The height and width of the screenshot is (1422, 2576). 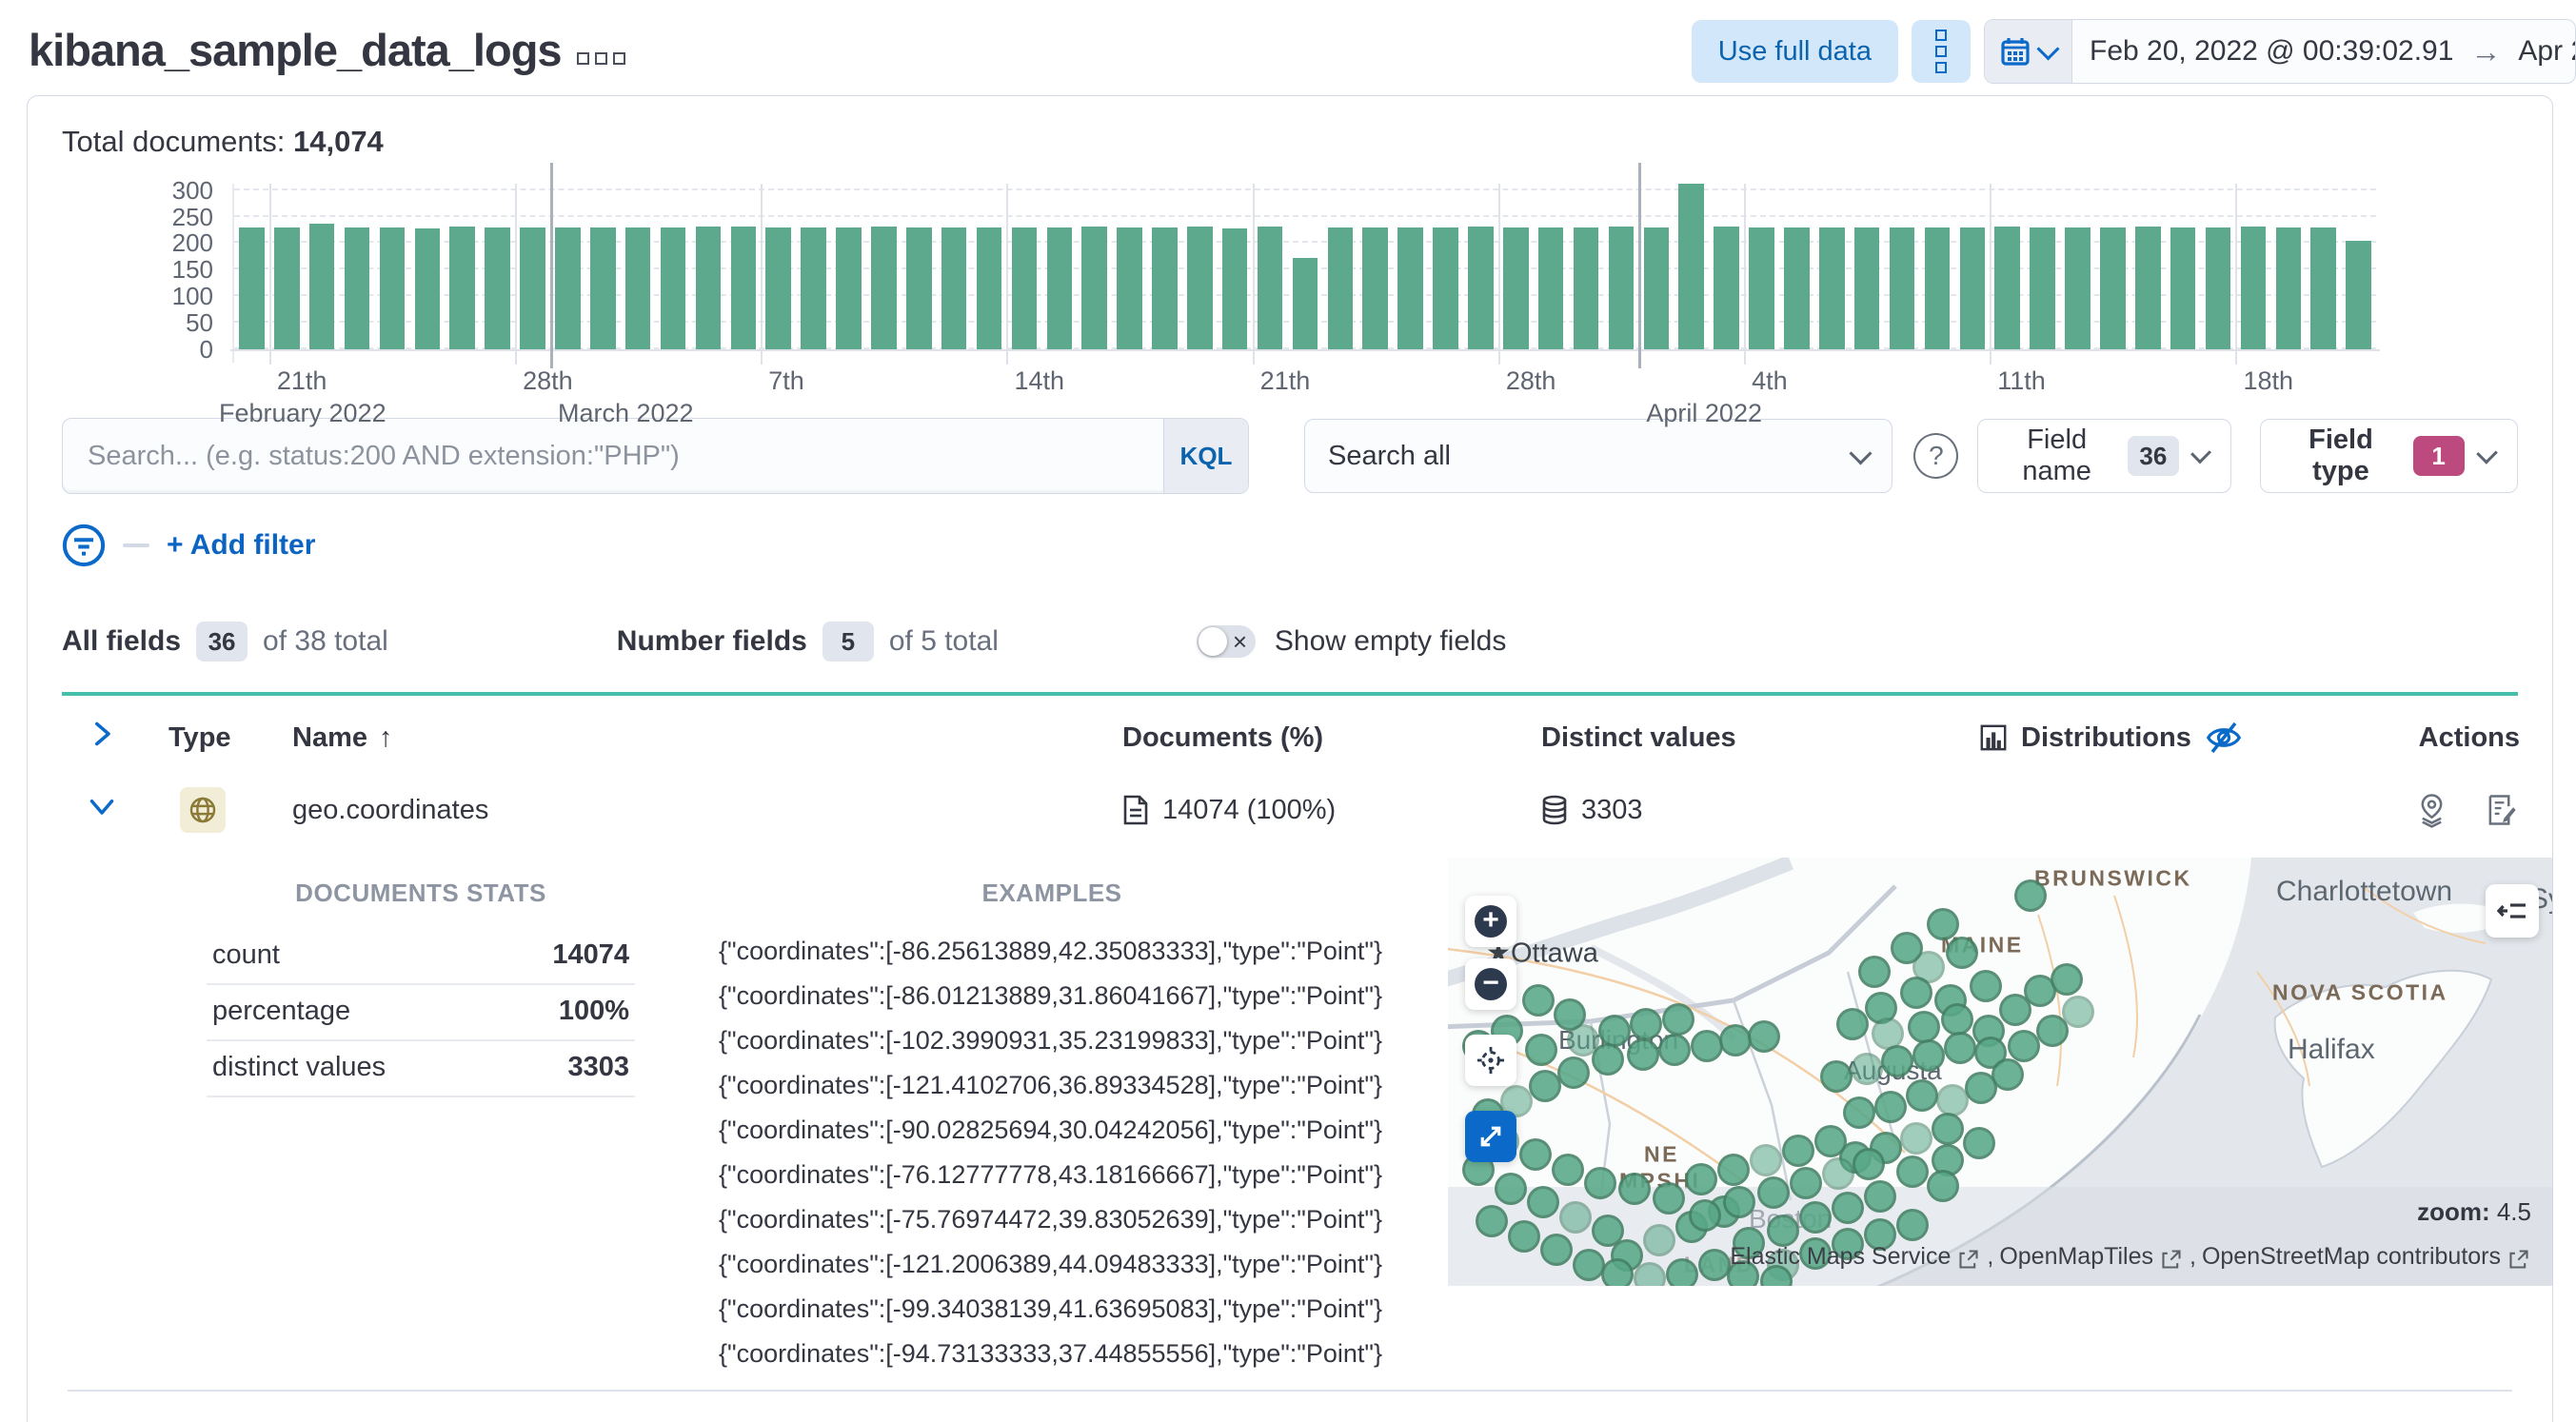 I want to click on stat-value: 3303, so click(x=598, y=1067).